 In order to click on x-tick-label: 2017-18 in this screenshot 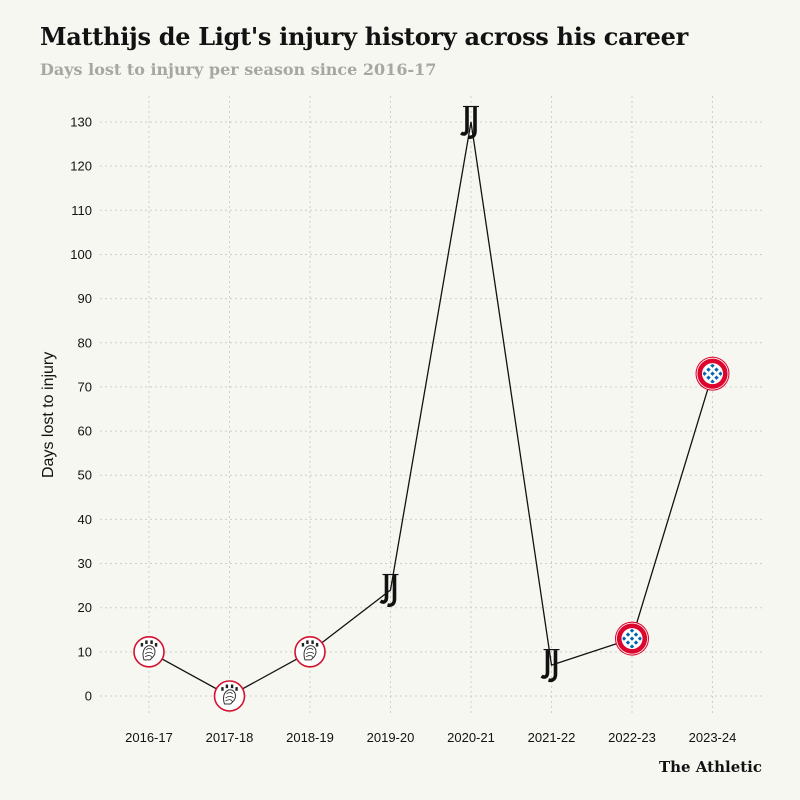, I will do `click(230, 737)`.